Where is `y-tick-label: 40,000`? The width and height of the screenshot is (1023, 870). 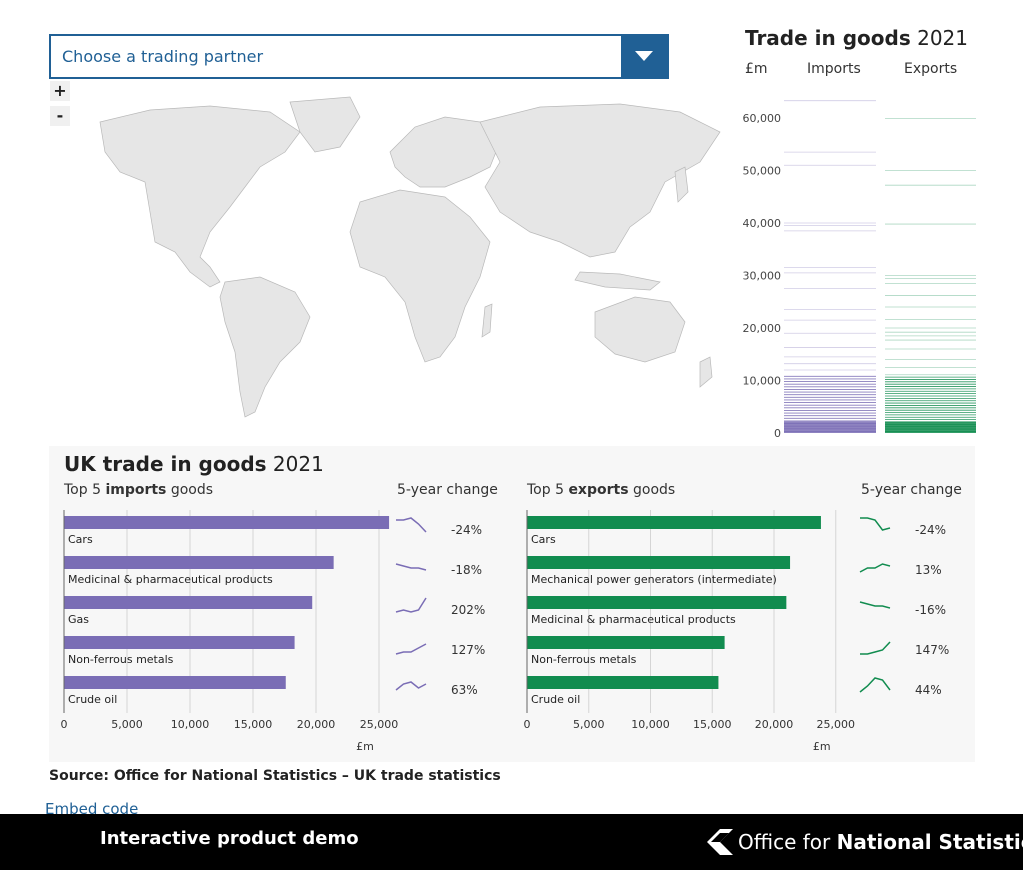 y-tick-label: 40,000 is located at coordinates (762, 223).